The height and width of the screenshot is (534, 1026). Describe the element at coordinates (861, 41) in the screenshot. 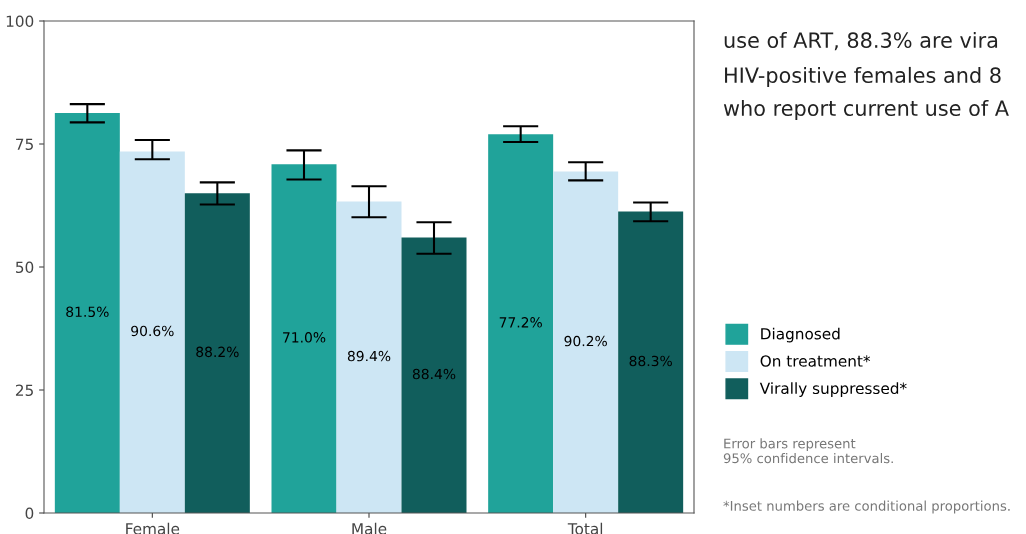

I see `text: use of ART, 88.3% are vira` at that location.